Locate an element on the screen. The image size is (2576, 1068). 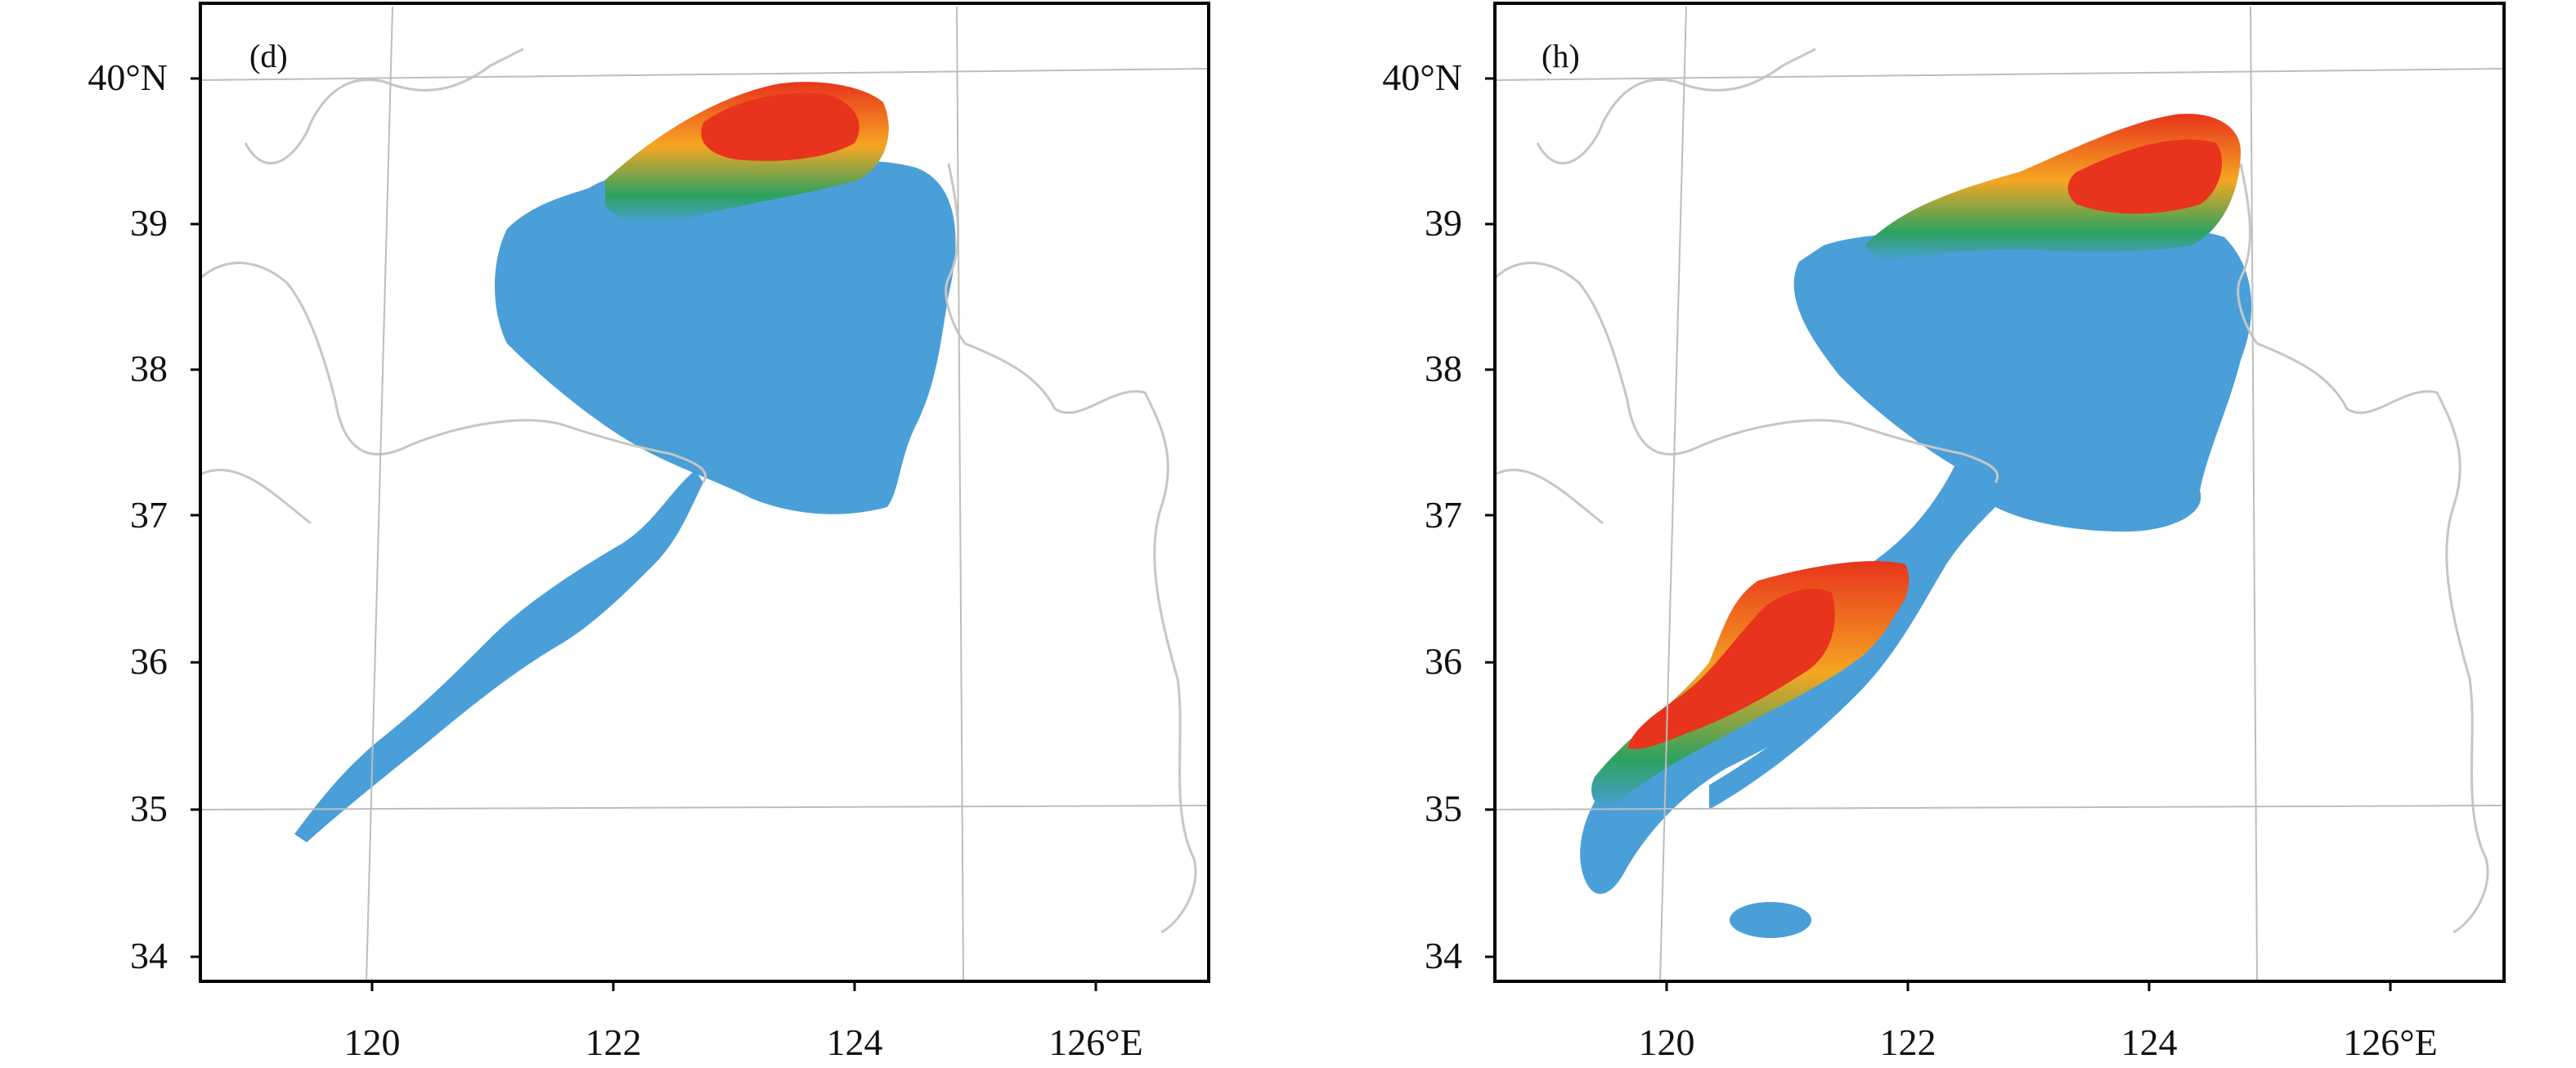
fog-strip-h is located at coordinates (1828, 683).